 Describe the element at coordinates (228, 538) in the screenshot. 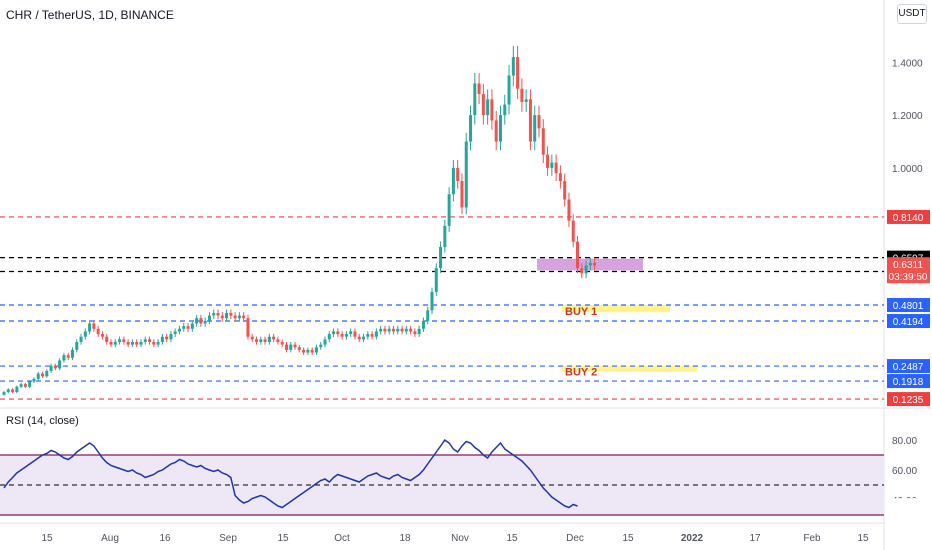

I see `time-tick-label: Sep` at that location.